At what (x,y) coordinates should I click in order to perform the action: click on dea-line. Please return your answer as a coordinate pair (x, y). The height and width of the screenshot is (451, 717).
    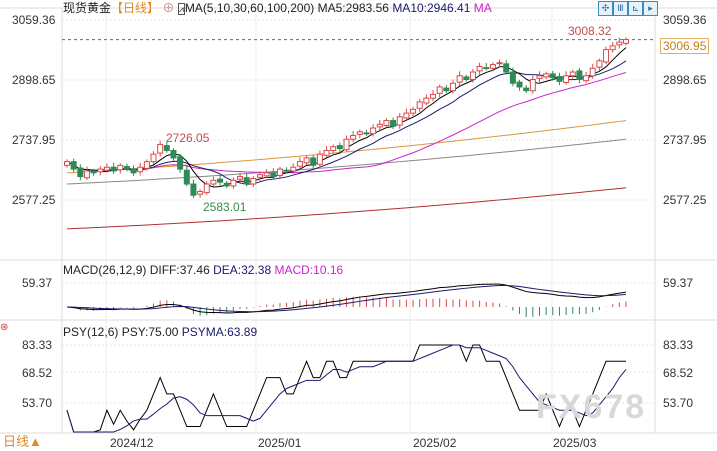
    Looking at the image, I should click on (346, 298).